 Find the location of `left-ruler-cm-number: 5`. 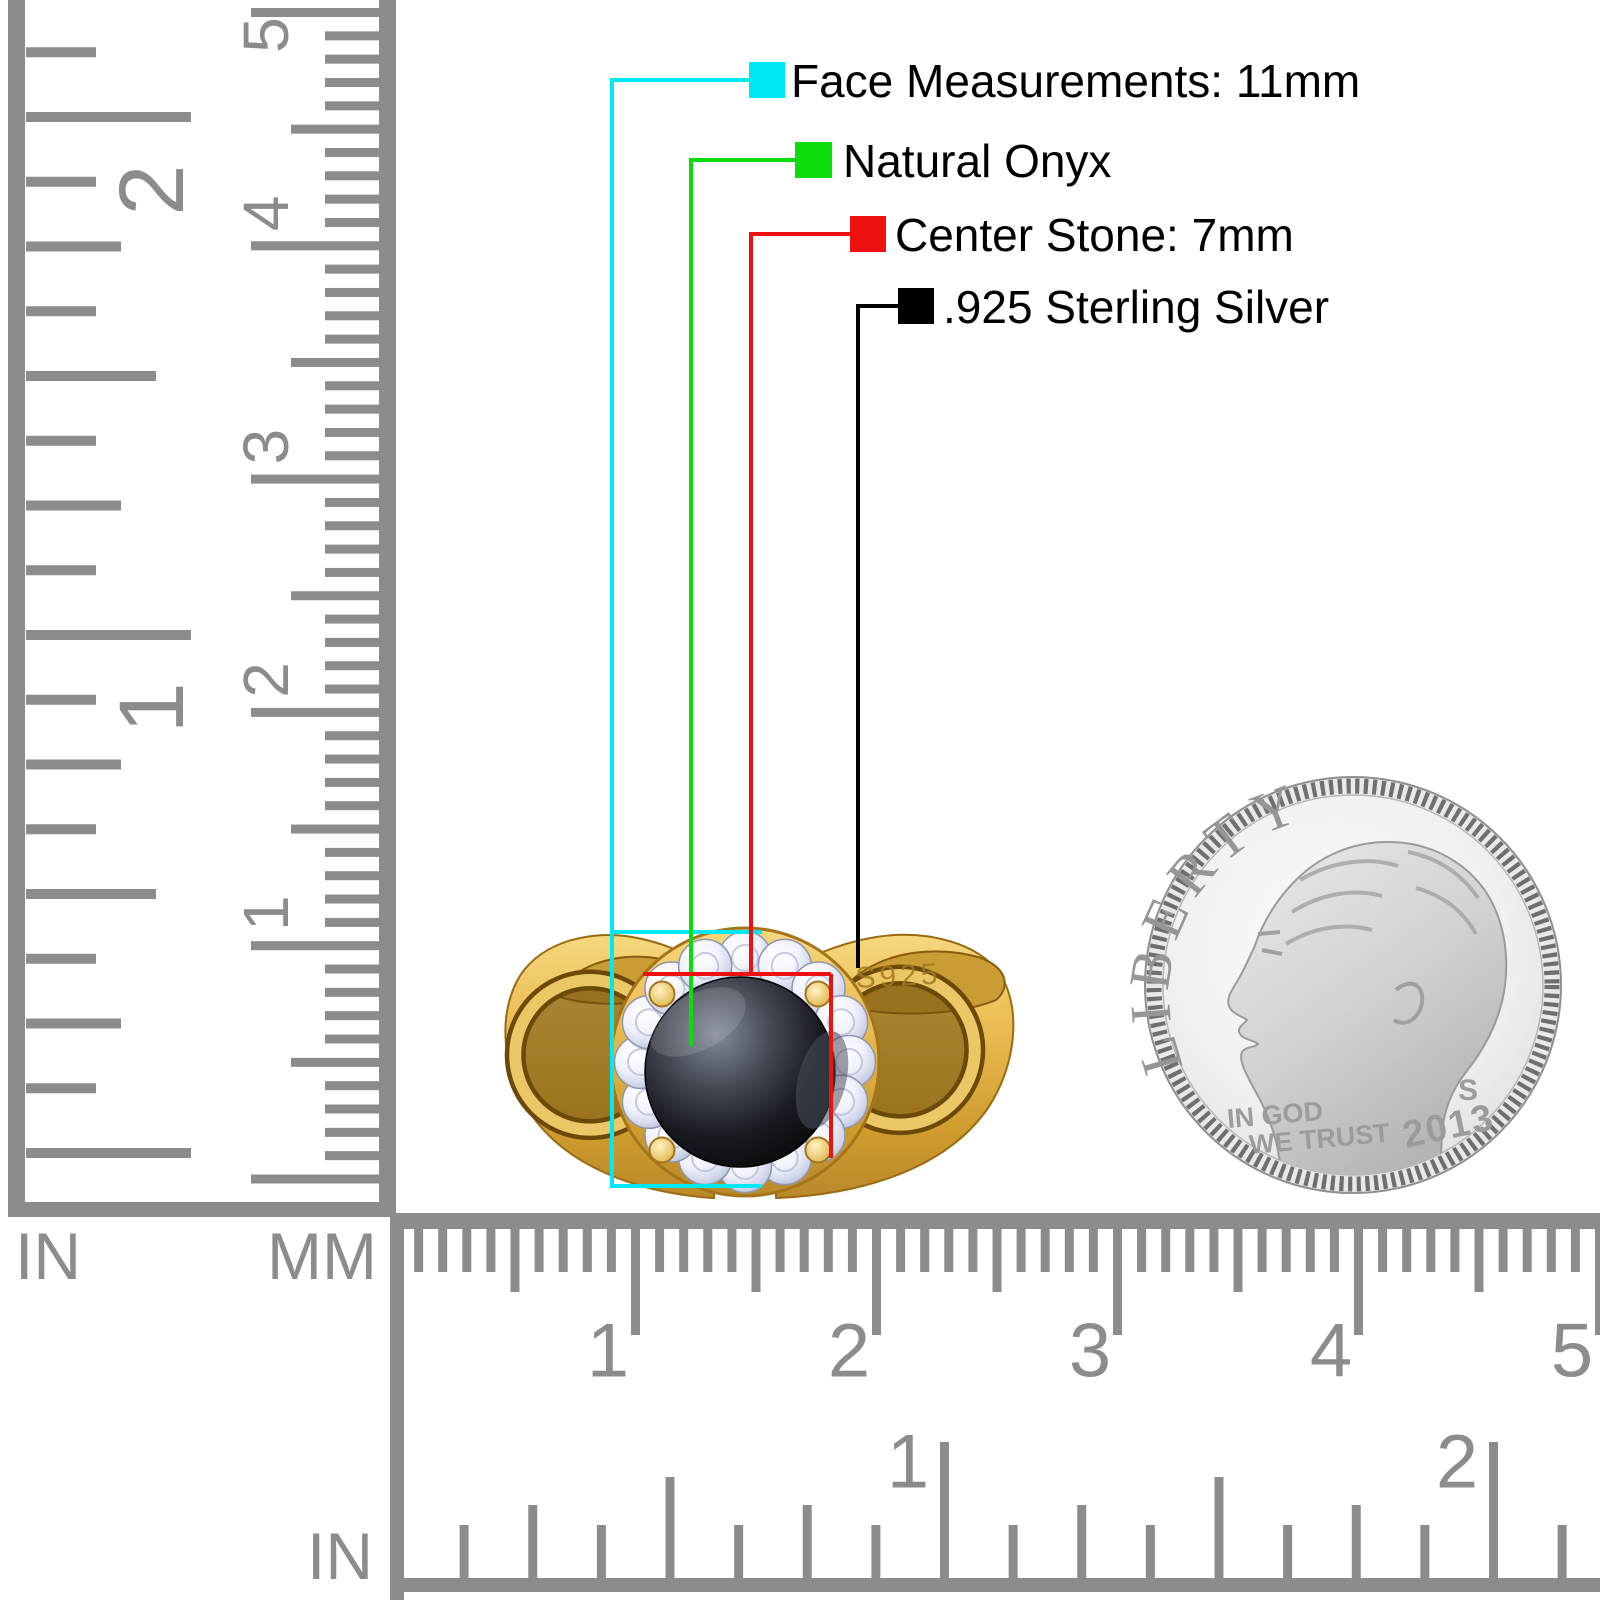

left-ruler-cm-number: 5 is located at coordinates (266, 35).